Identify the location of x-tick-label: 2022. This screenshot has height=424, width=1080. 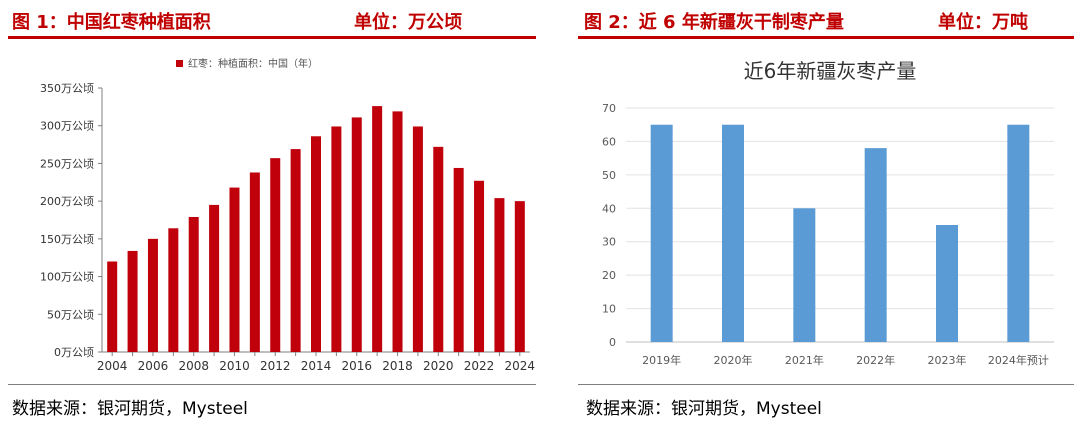
(479, 366).